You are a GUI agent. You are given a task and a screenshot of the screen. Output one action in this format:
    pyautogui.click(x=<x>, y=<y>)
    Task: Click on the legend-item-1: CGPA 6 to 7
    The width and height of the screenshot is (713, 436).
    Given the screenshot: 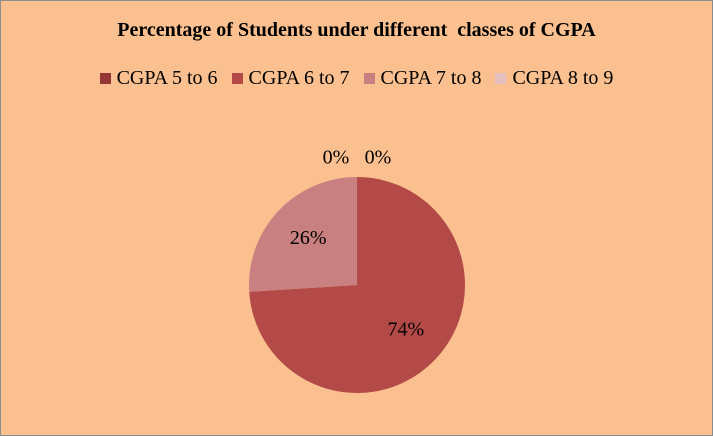 What is the action you would take?
    pyautogui.click(x=290, y=78)
    